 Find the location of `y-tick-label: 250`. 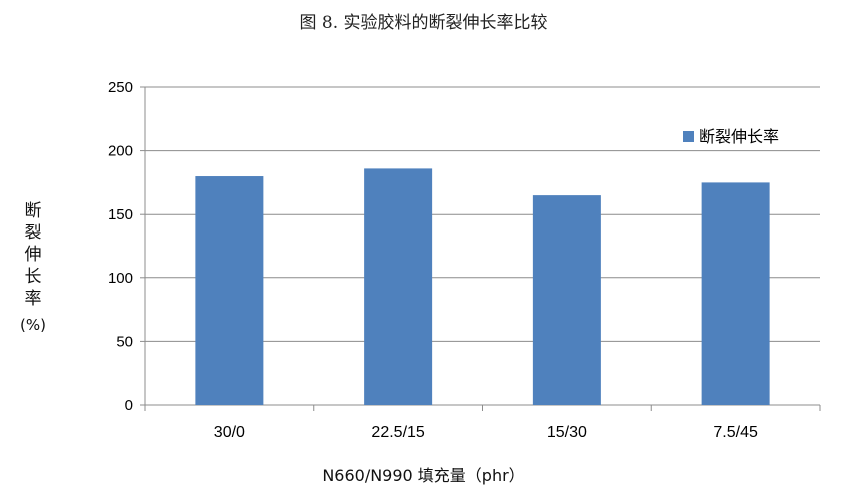

y-tick-label: 250 is located at coordinates (120, 87).